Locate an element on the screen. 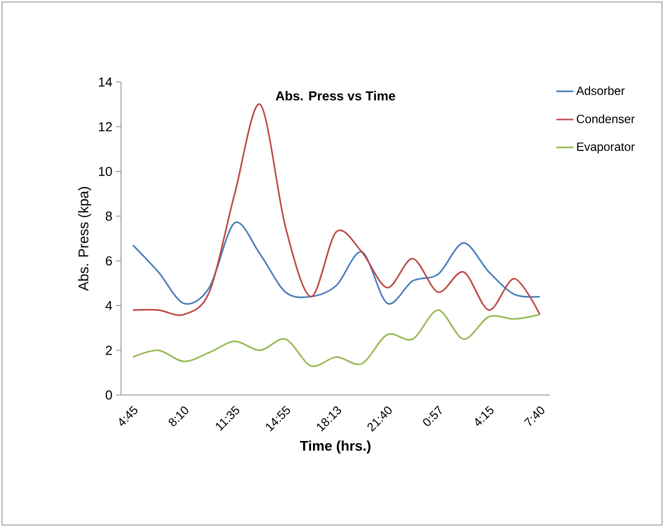 This screenshot has height=531, width=667. x-tick-label: 8:10 is located at coordinates (178, 416).